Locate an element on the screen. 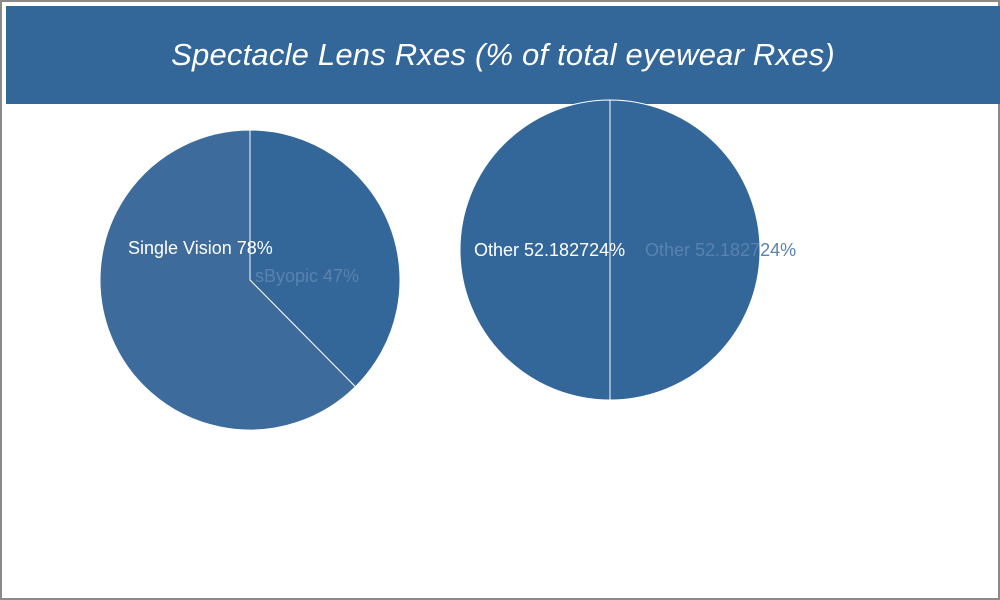 Image resolution: width=1000 pixels, height=600 pixels. slice-label-sbyopic: sByopic 47% is located at coordinates (307, 276).